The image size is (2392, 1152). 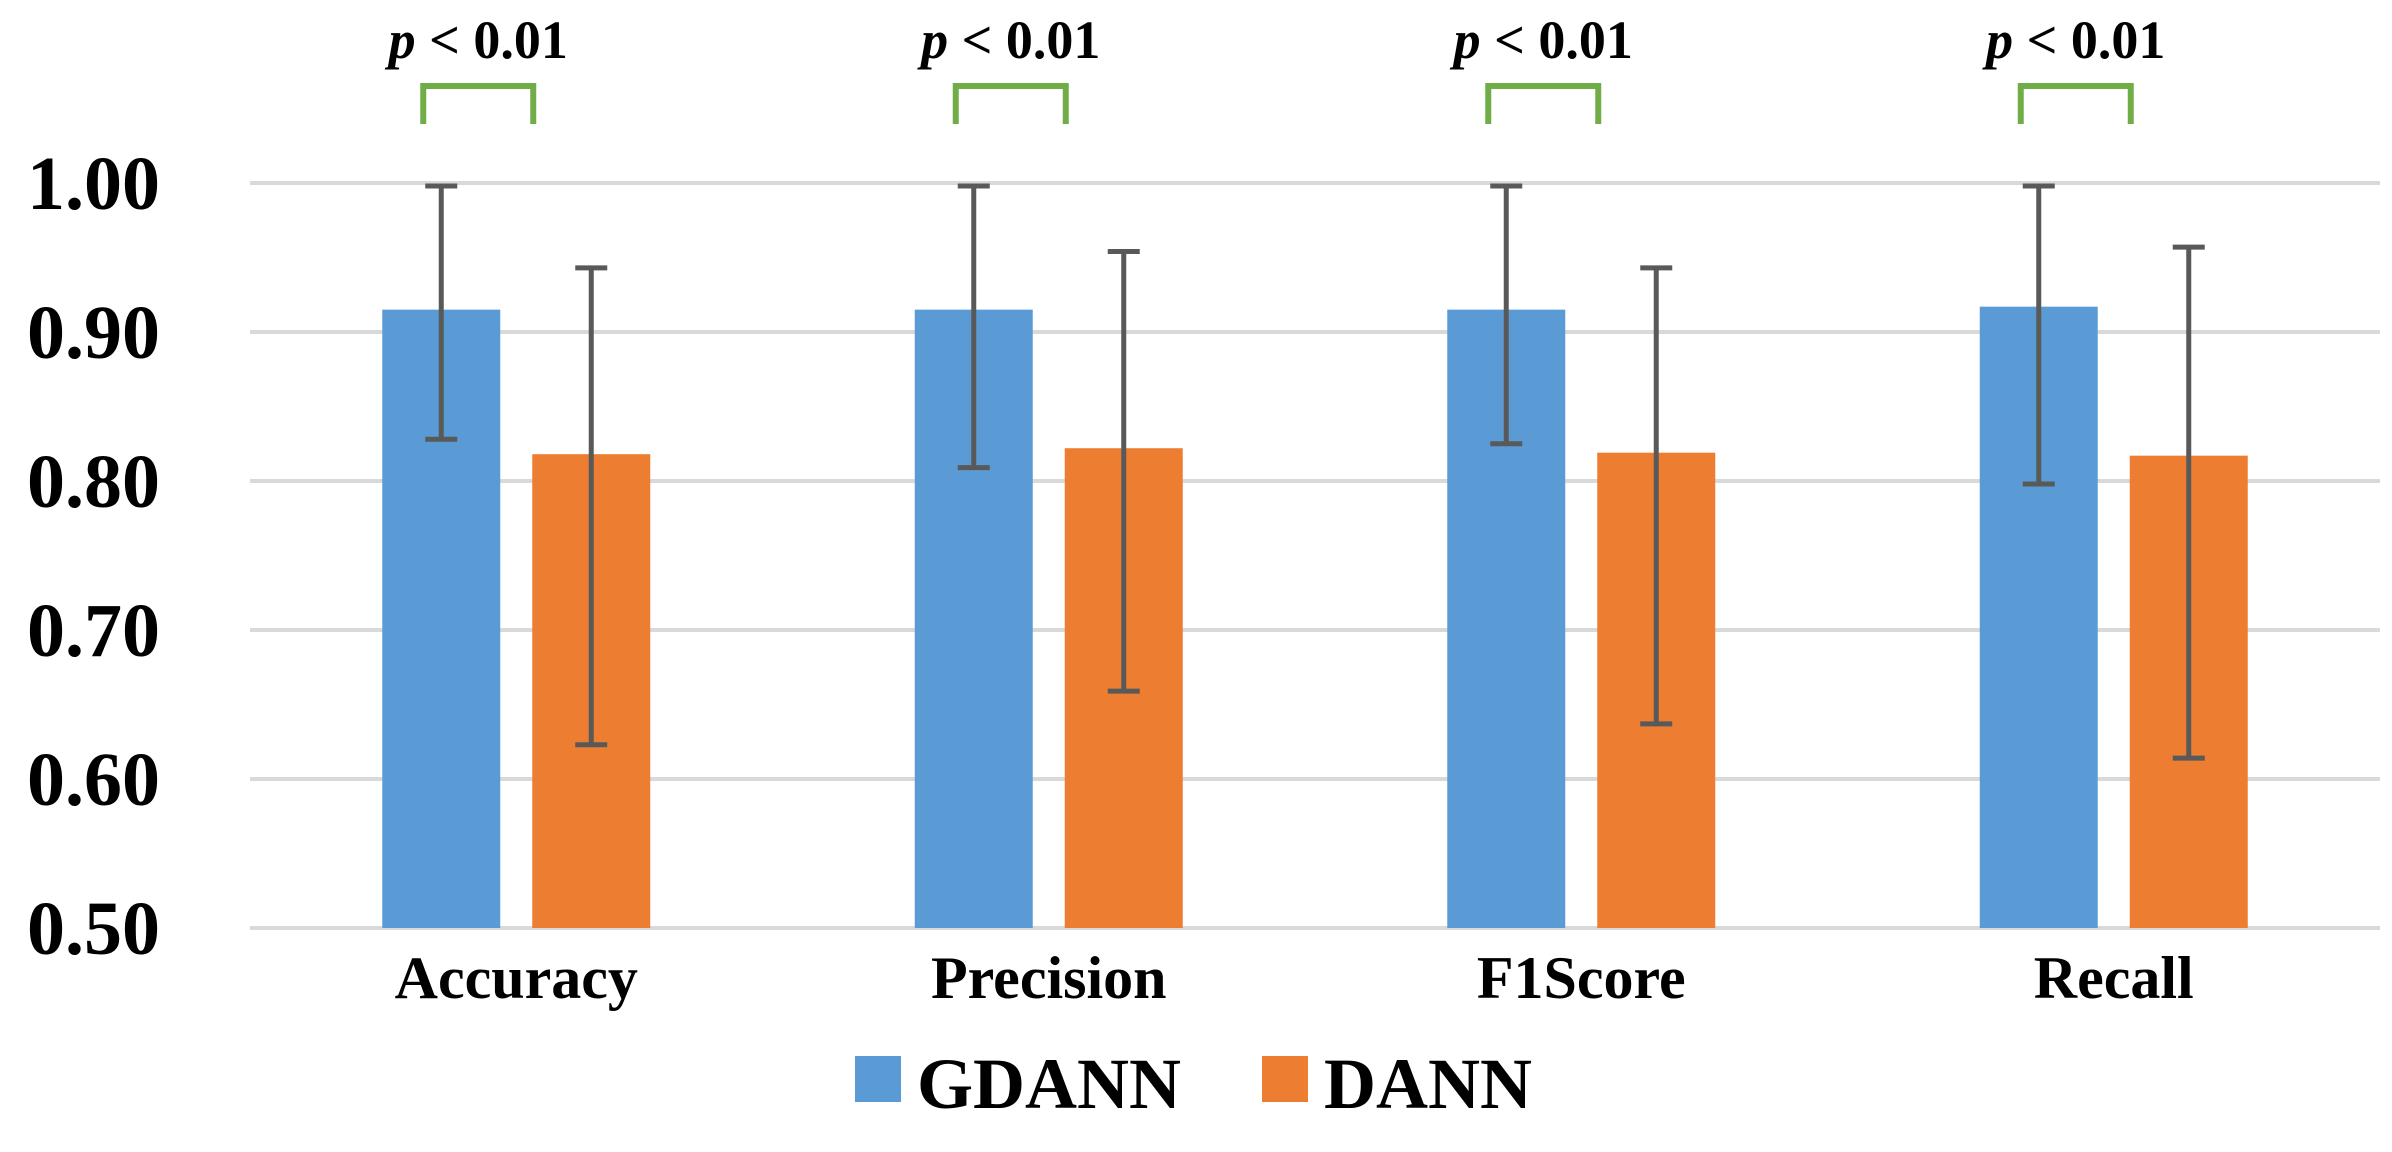 I want to click on y-tick-label: 1.00, so click(x=93, y=184).